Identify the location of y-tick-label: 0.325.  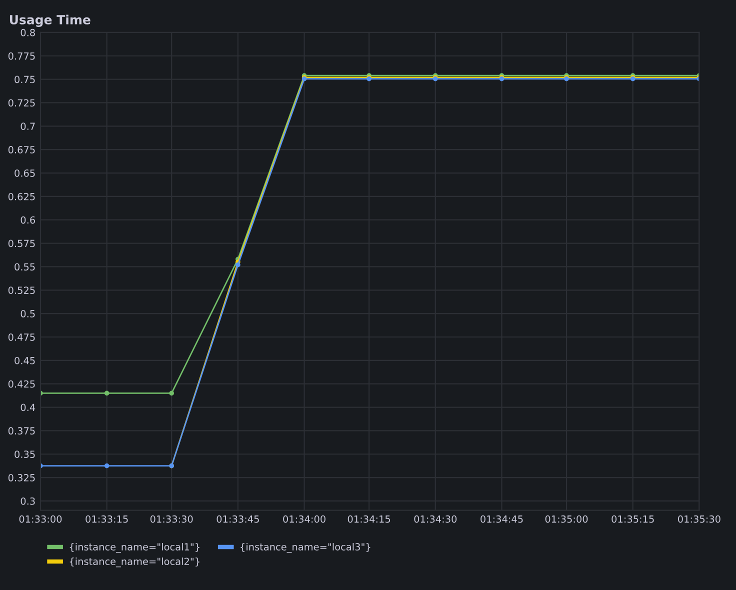
(21, 478).